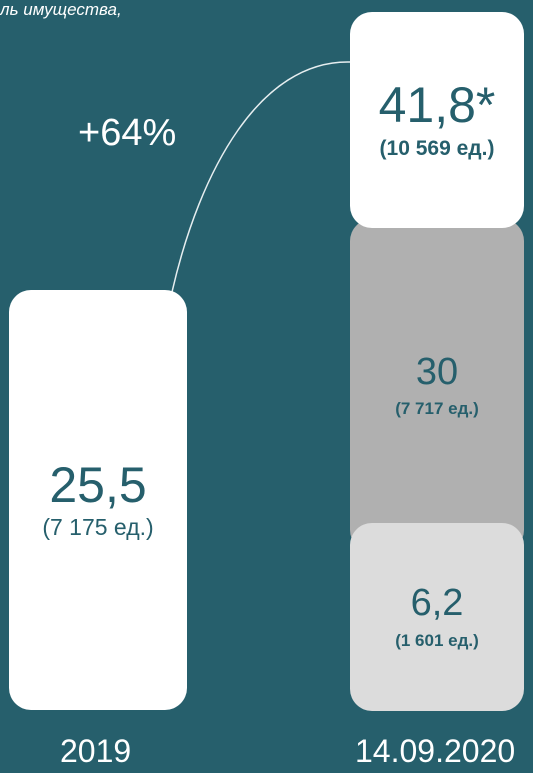 This screenshot has width=533, height=773. What do you see at coordinates (435, 751) in the screenshot?
I see `x-axis-label-2020: 14.09.2020` at bounding box center [435, 751].